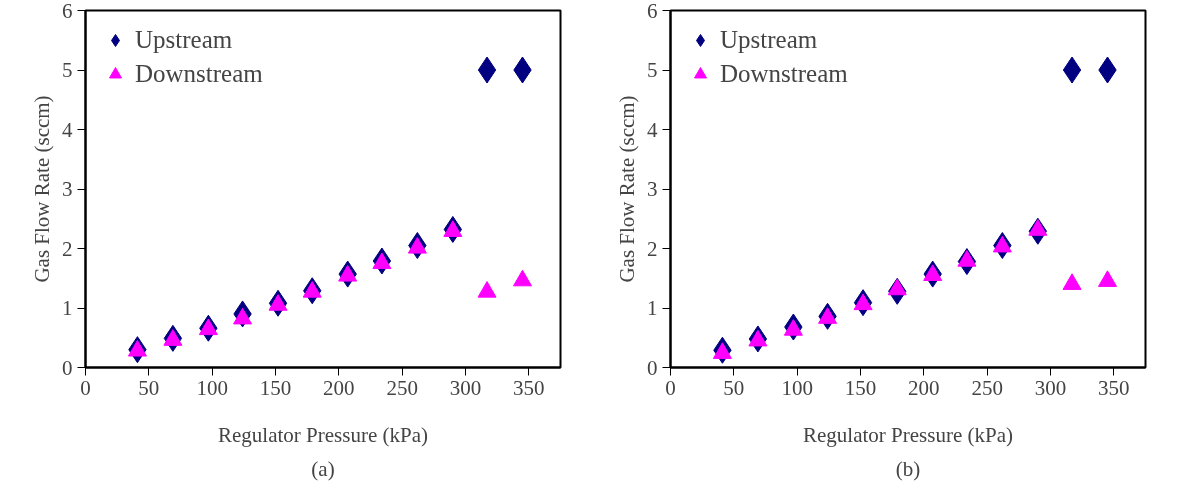  I want to click on text: (b), so click(908, 468).